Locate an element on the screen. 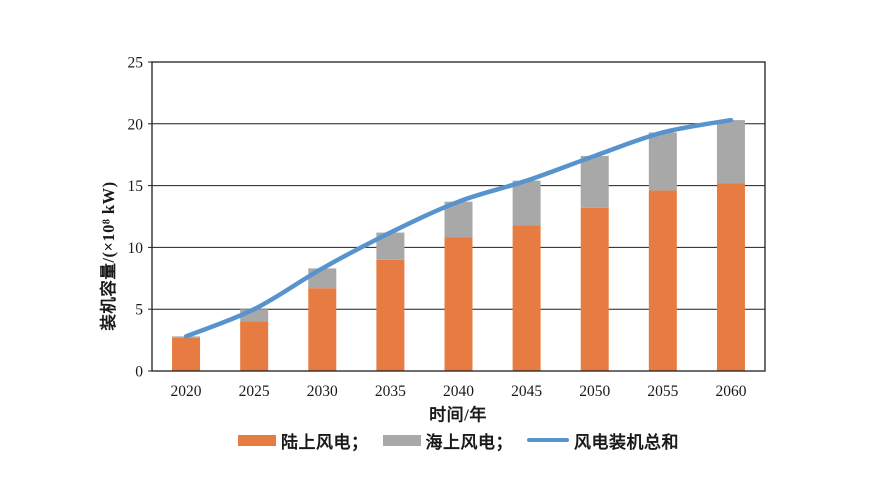 This screenshot has width=879, height=501. bar-onshore-2035 is located at coordinates (390, 315).